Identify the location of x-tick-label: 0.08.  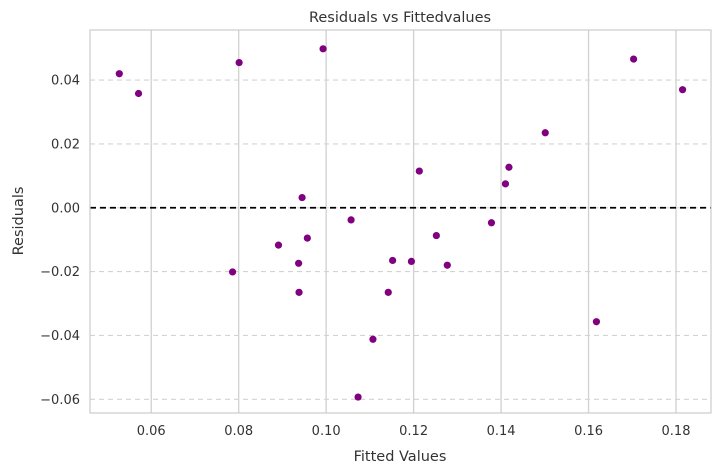
(238, 431).